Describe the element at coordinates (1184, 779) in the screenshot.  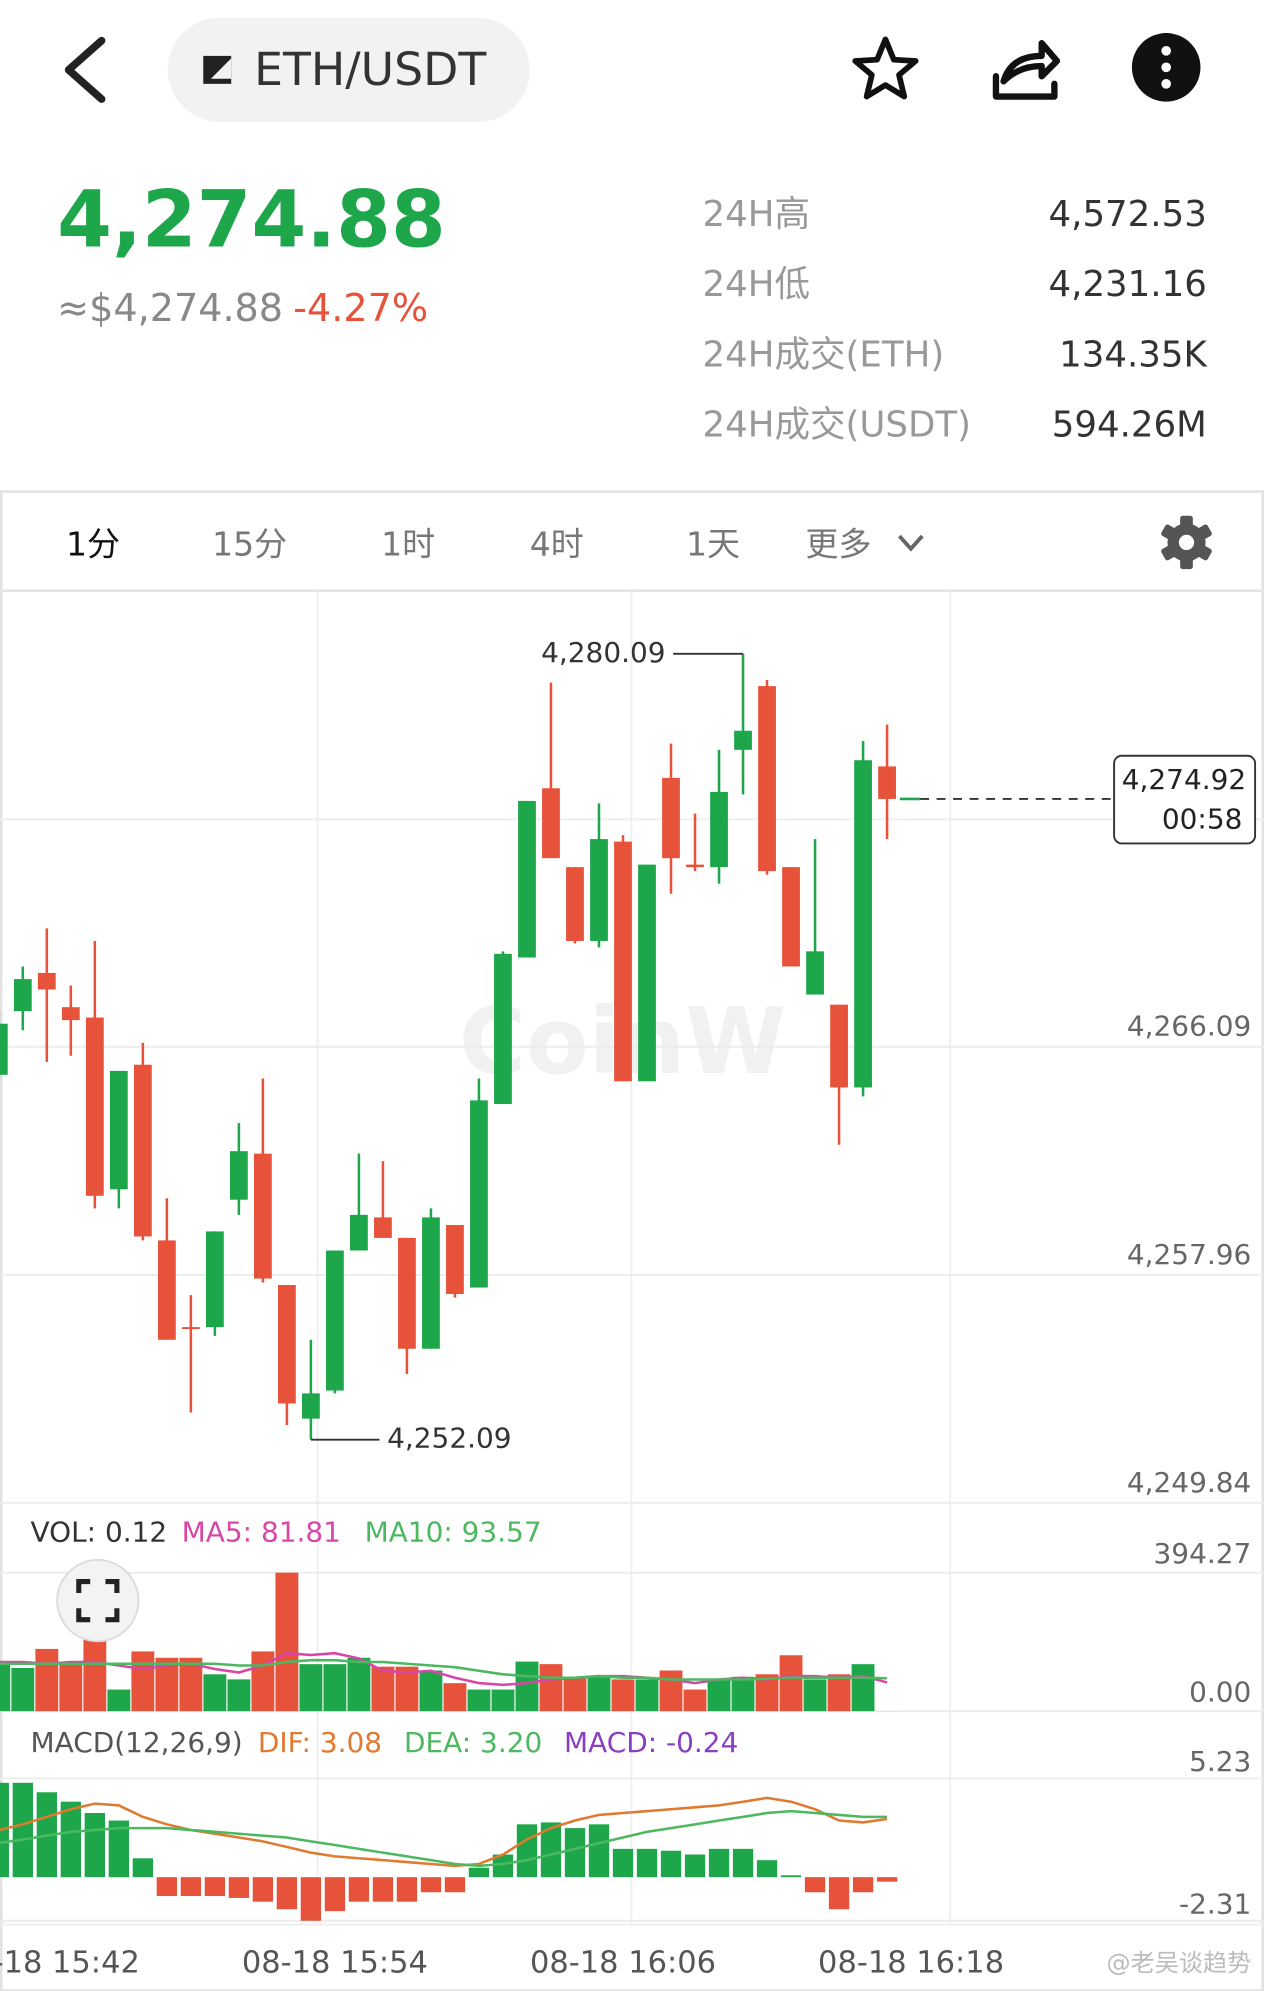
I see `last-price-label: 4,274.92` at that location.